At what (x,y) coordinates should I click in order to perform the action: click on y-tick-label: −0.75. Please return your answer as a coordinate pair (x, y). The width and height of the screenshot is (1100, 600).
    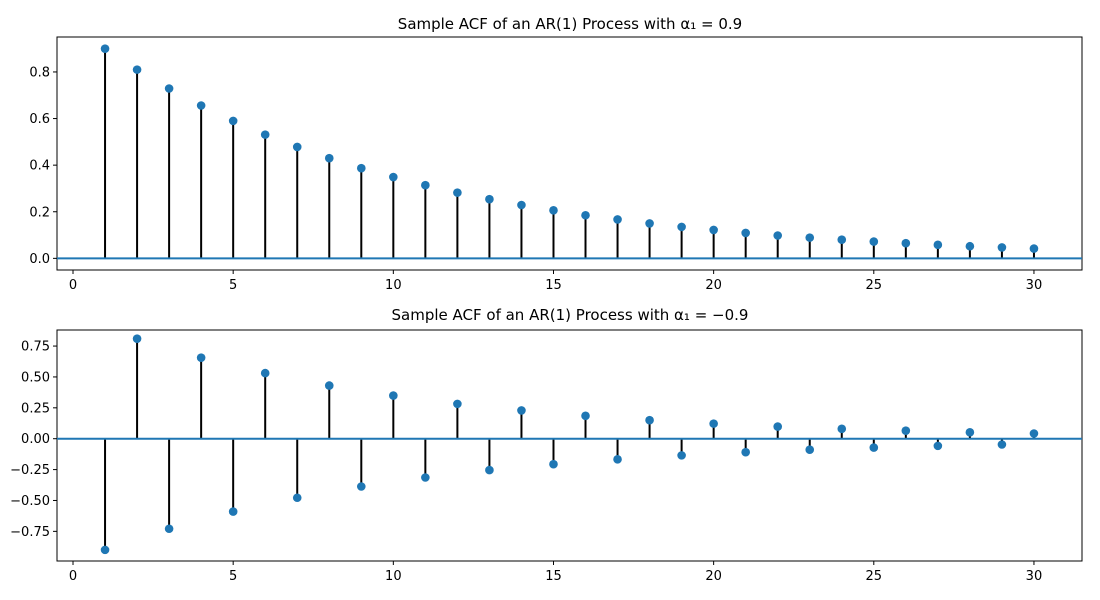
    Looking at the image, I should click on (30, 532).